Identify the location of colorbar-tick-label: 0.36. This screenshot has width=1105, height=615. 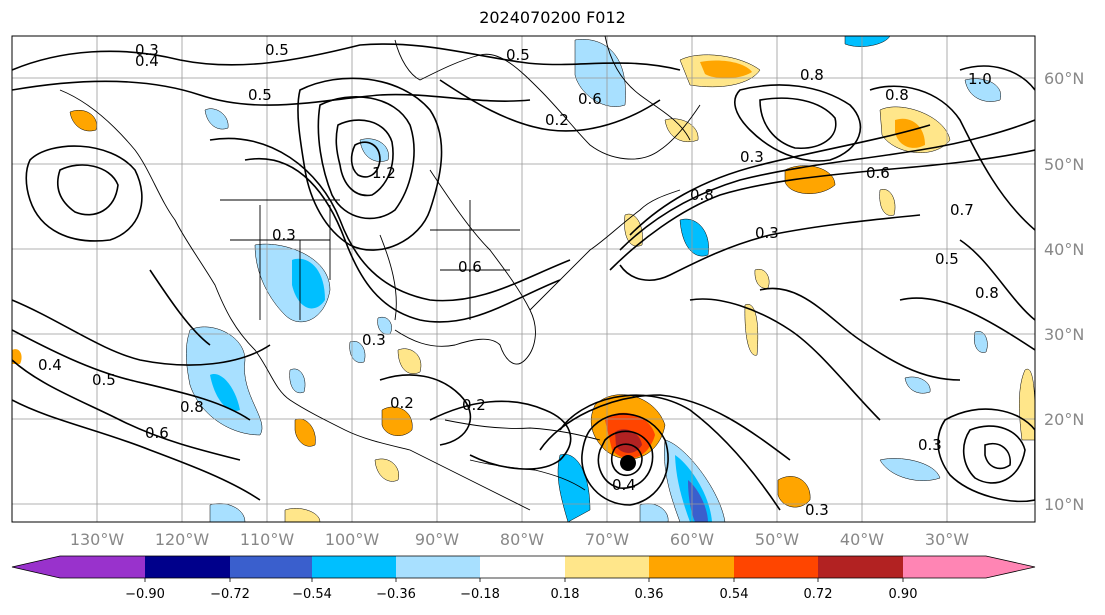
(649, 594).